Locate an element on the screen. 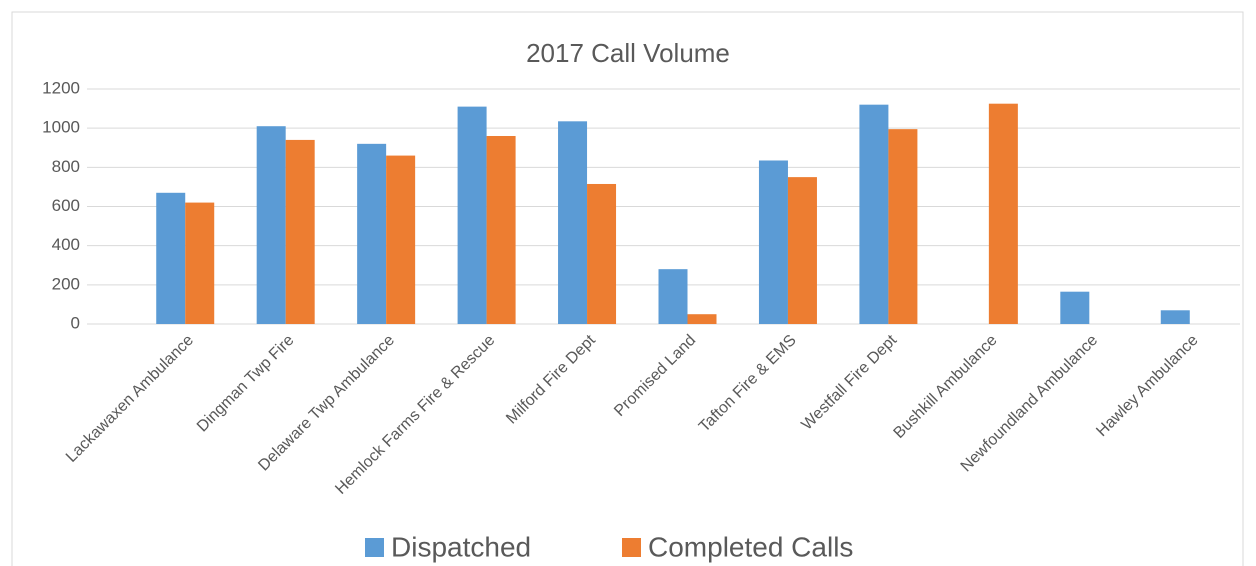  y-tick-label: 1200 is located at coordinates (61, 87).